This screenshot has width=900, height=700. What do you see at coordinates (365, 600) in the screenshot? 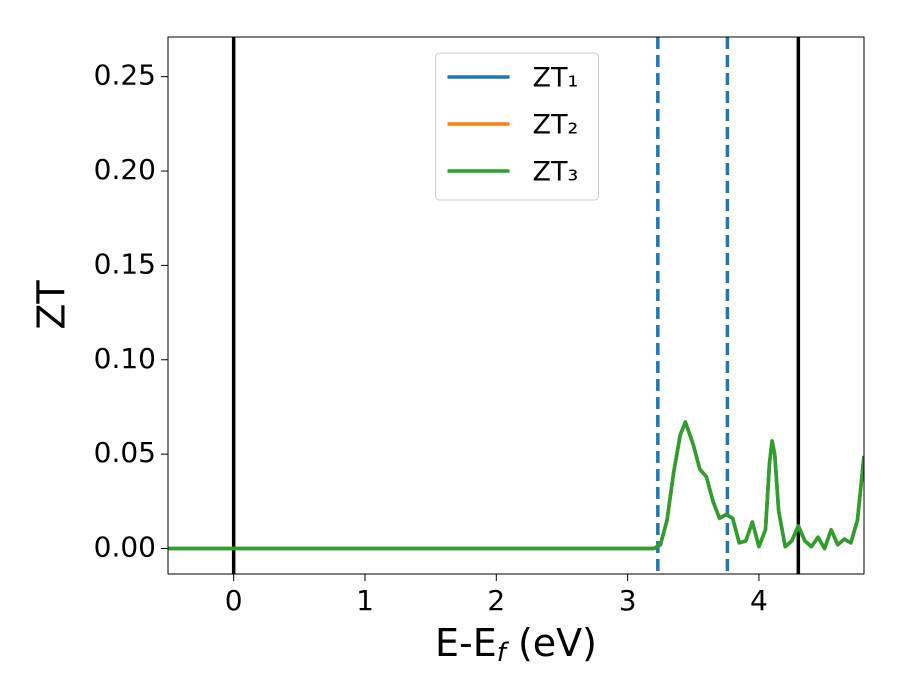
I see `x-tick-label: 1` at bounding box center [365, 600].